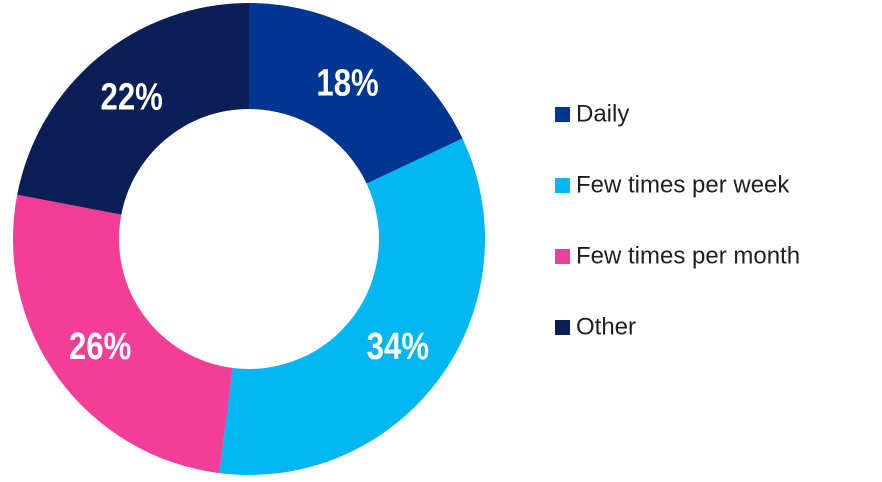 The width and height of the screenshot is (882, 482). I want to click on slice-label: 18%, so click(347, 84).